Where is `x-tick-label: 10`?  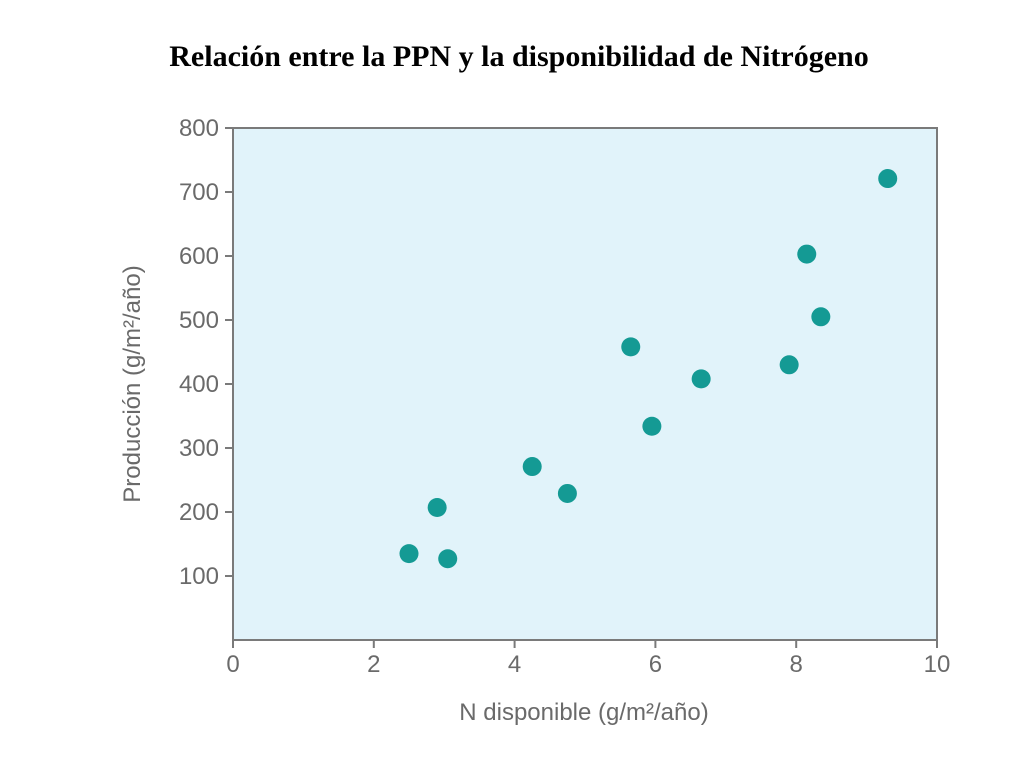
x-tick-label: 10 is located at coordinates (937, 664).